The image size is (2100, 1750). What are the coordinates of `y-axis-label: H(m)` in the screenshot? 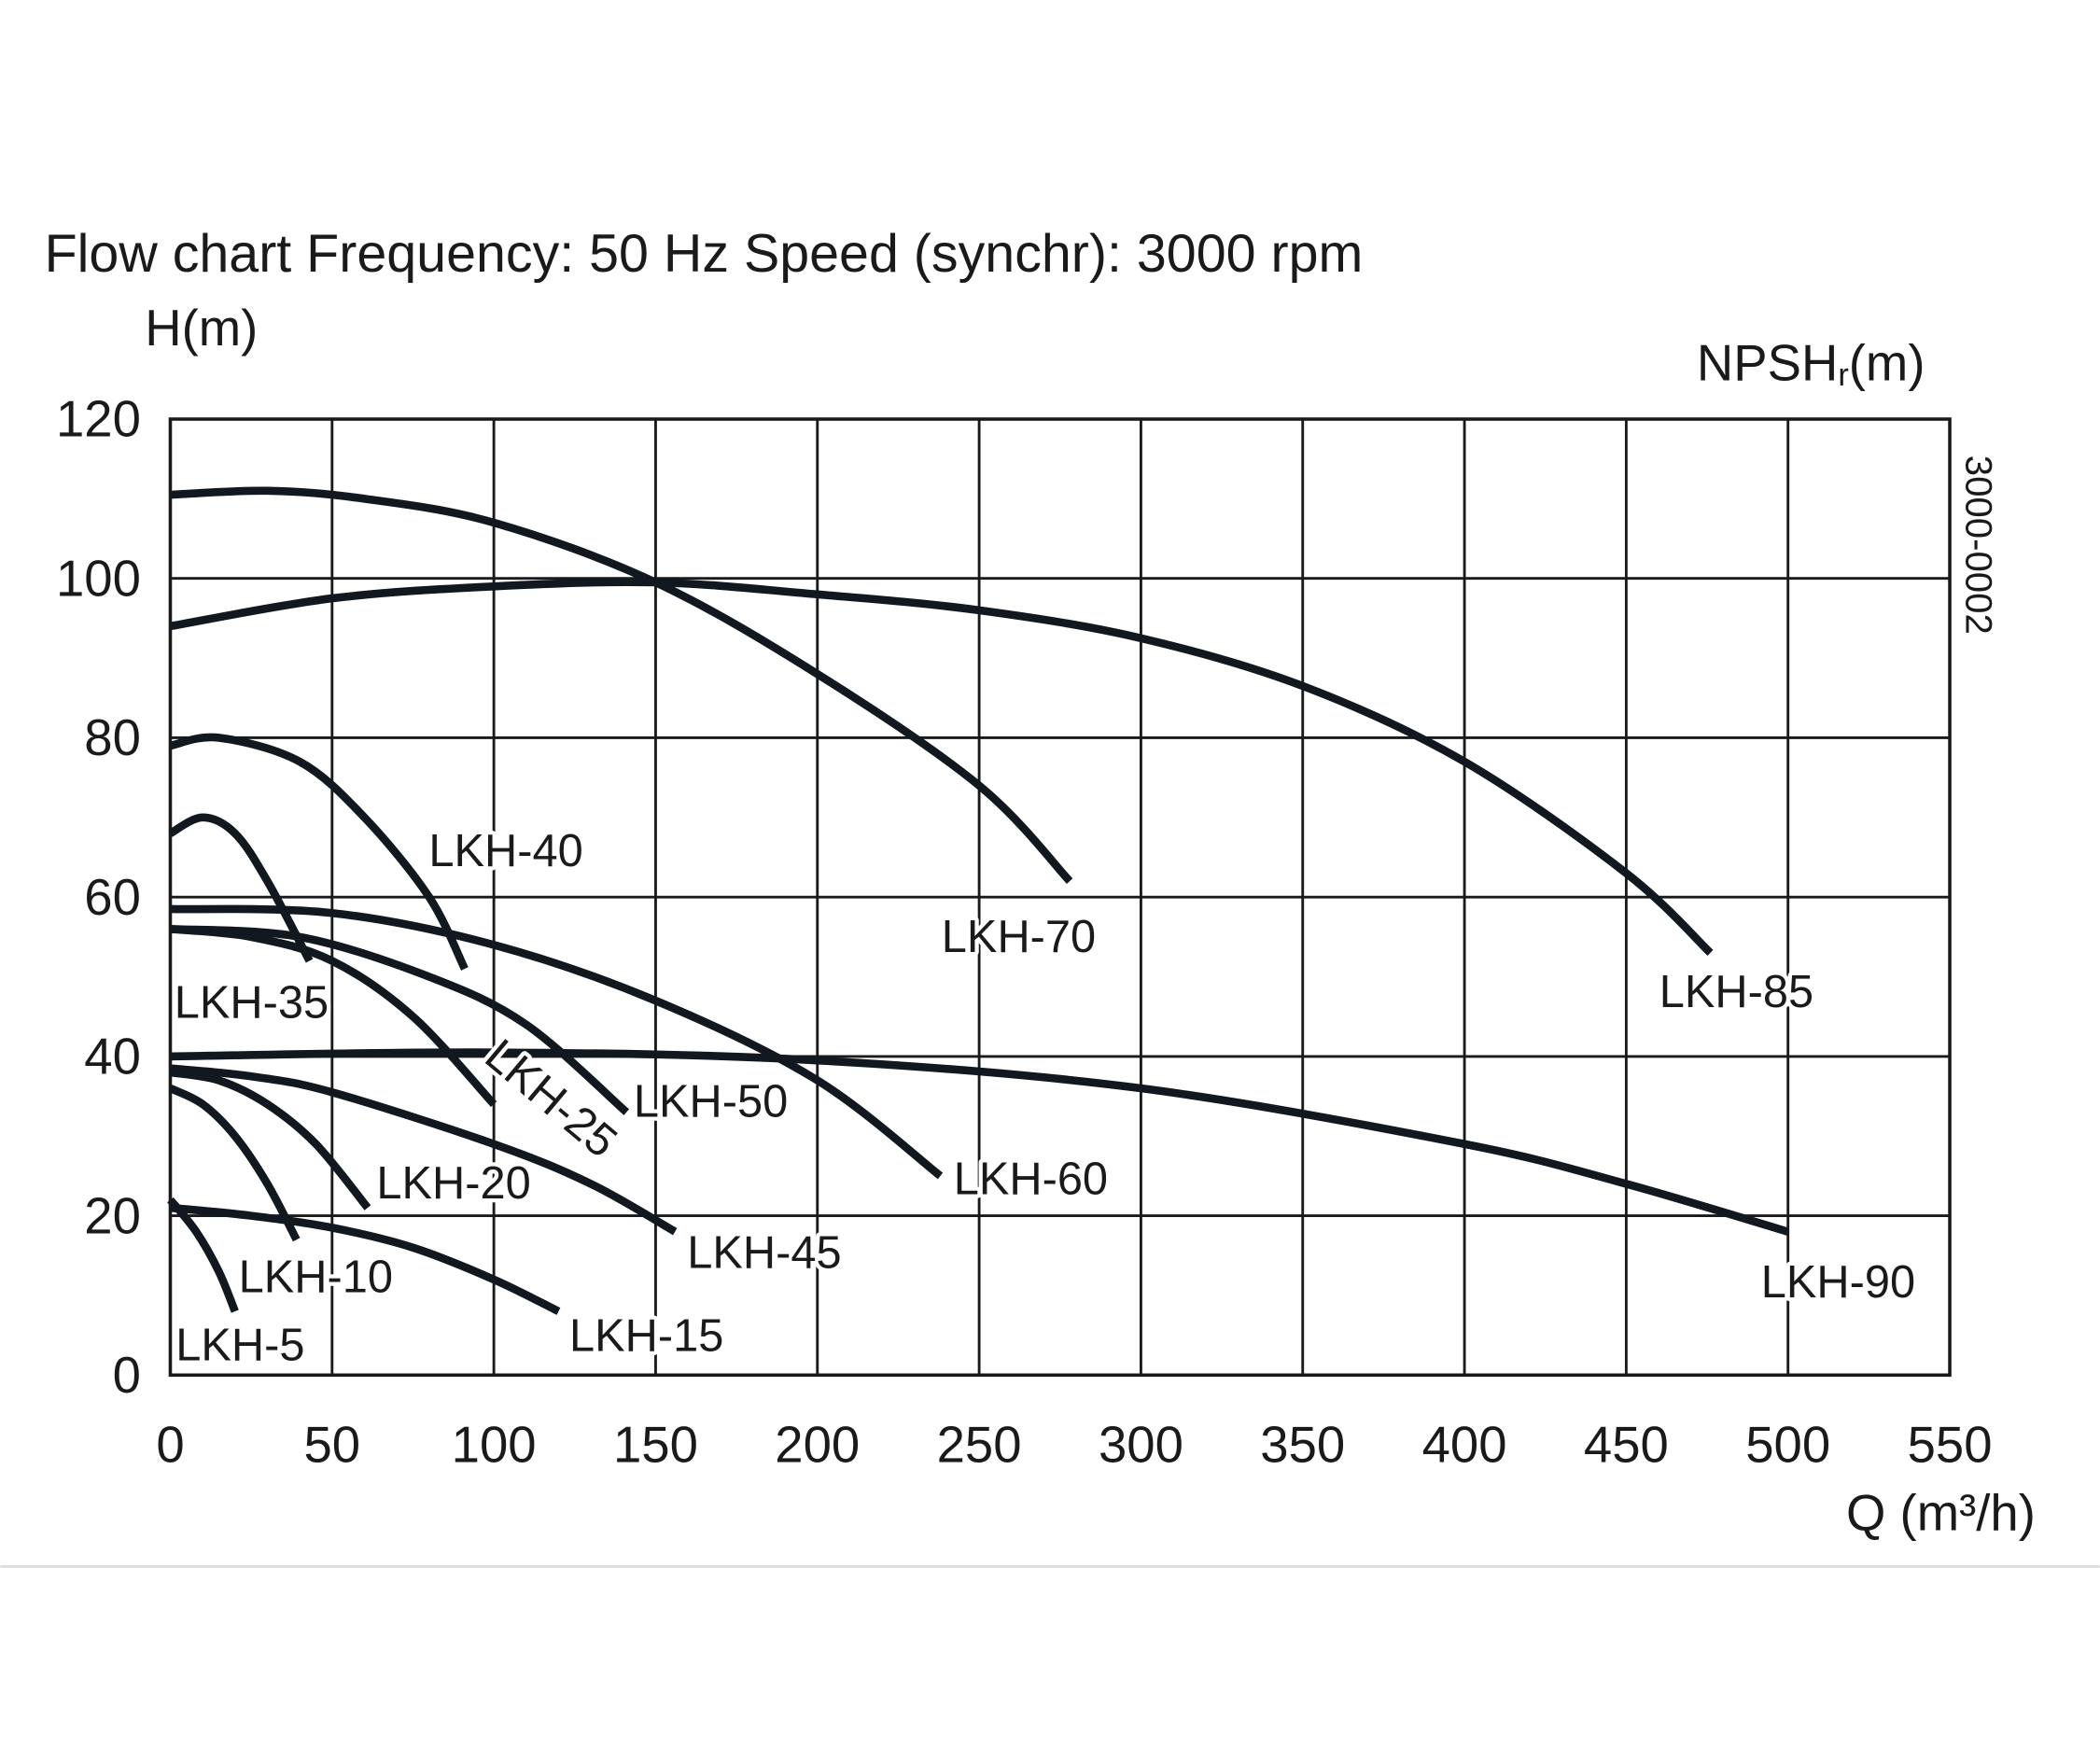 It's located at (201, 328).